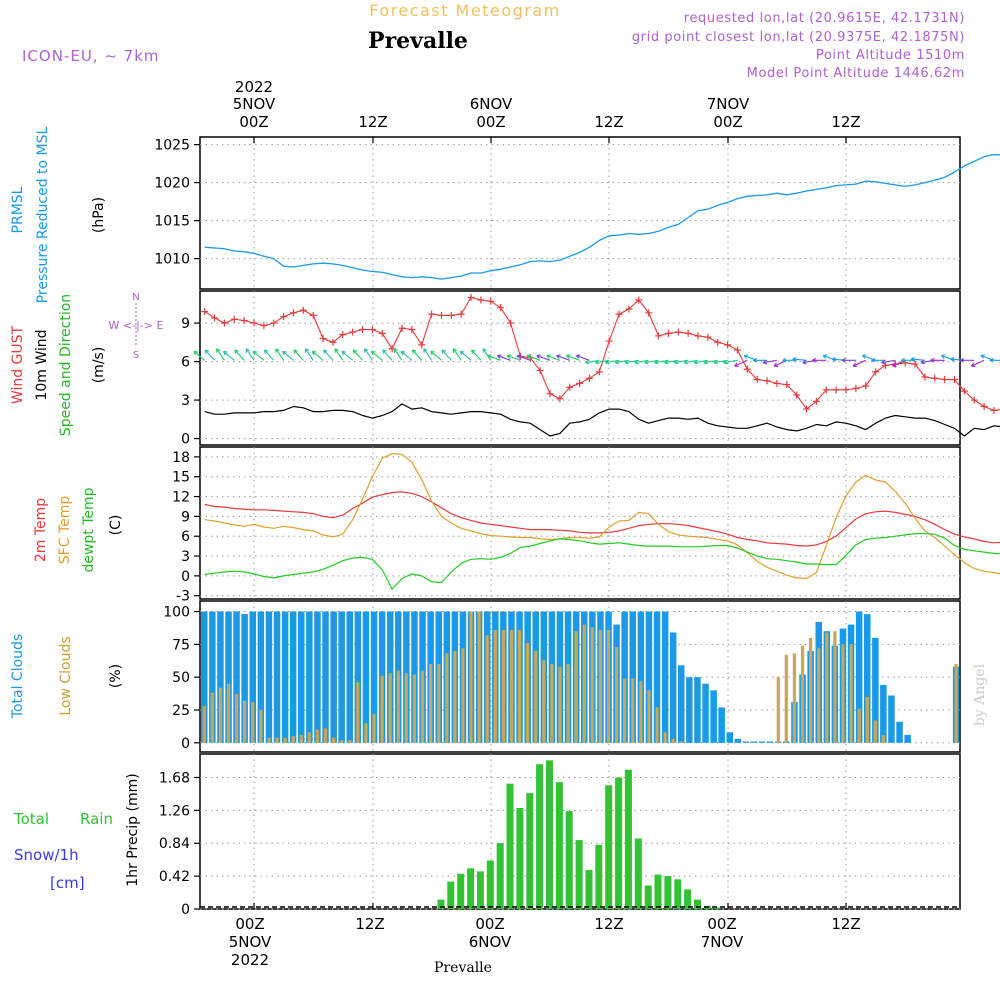 This screenshot has height=1000, width=1000. Describe the element at coordinates (67, 676) in the screenshot. I see `cloud-panel-labels: Total Clouds Low Clouds (%)` at that location.